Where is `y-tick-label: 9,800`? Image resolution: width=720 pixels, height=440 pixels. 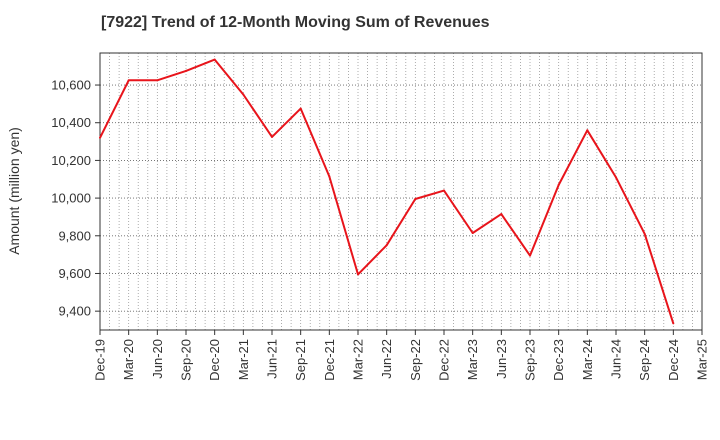 y-tick-label: 9,800 is located at coordinates (74, 235).